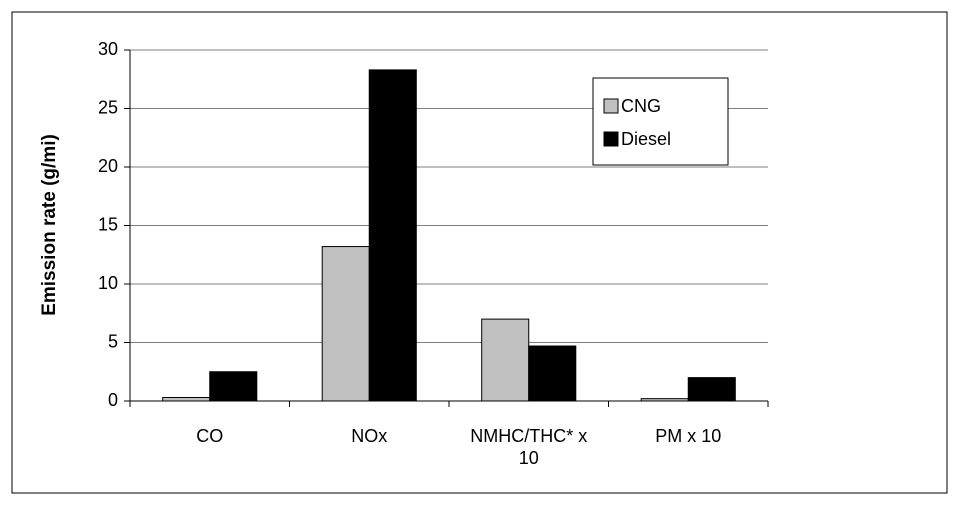 The height and width of the screenshot is (505, 960). What do you see at coordinates (113, 341) in the screenshot?
I see `y-tick-label: 5` at bounding box center [113, 341].